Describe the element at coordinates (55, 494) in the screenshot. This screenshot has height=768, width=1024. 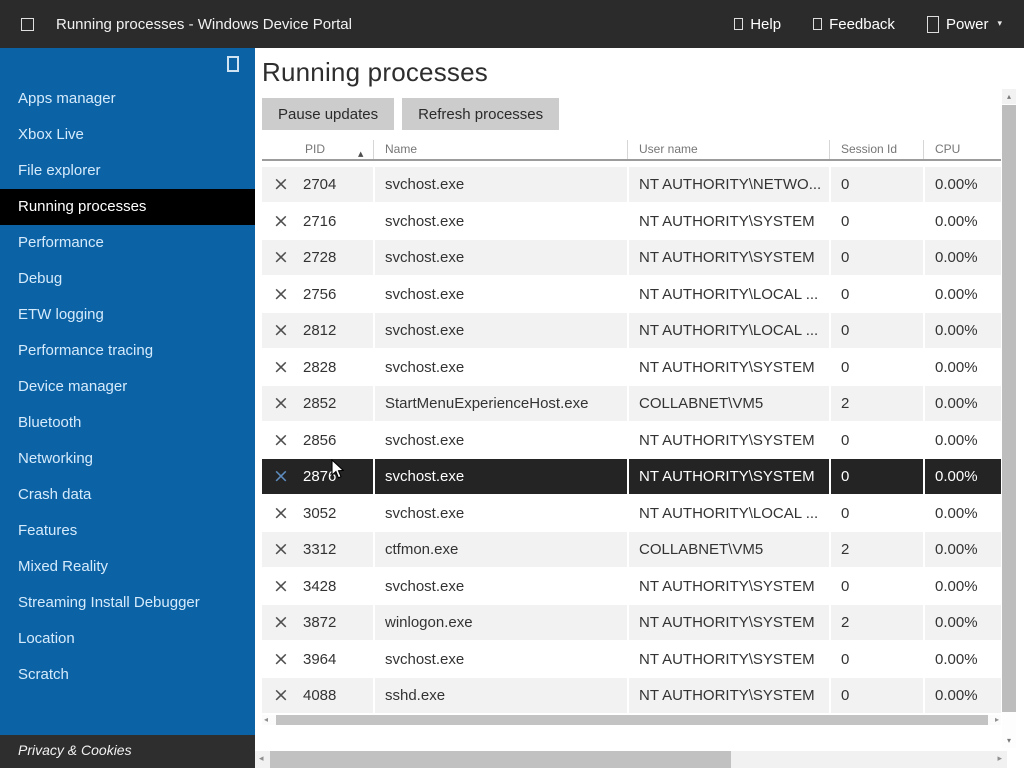
I see `sidebar-item-crash-data: Crash data` at that location.